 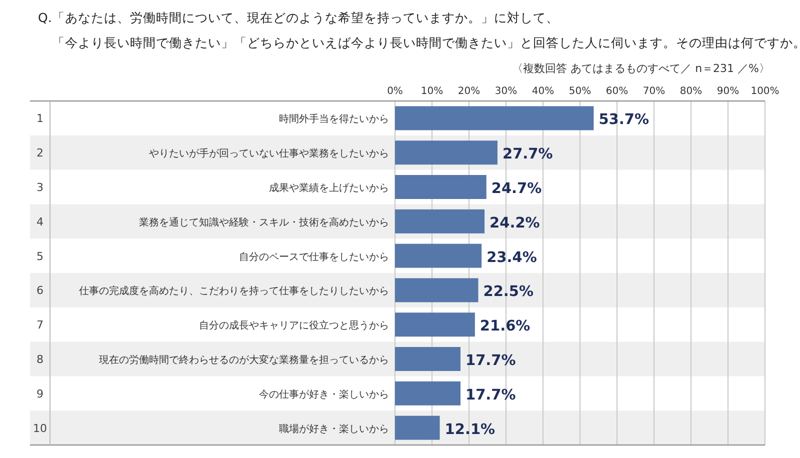 I want to click on x-tick-label: 80%, so click(x=691, y=91).